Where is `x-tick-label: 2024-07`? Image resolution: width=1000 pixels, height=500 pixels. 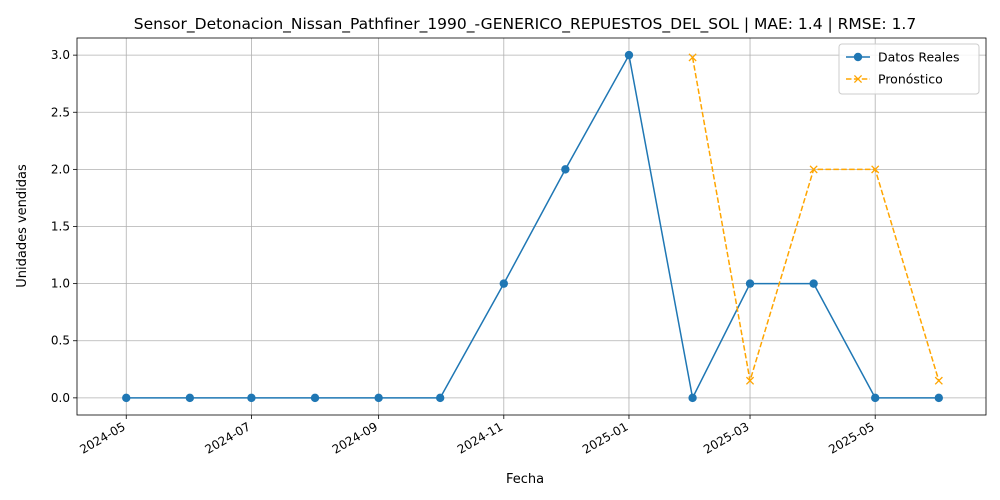
x-tick-label: 2024-07 is located at coordinates (227, 437).